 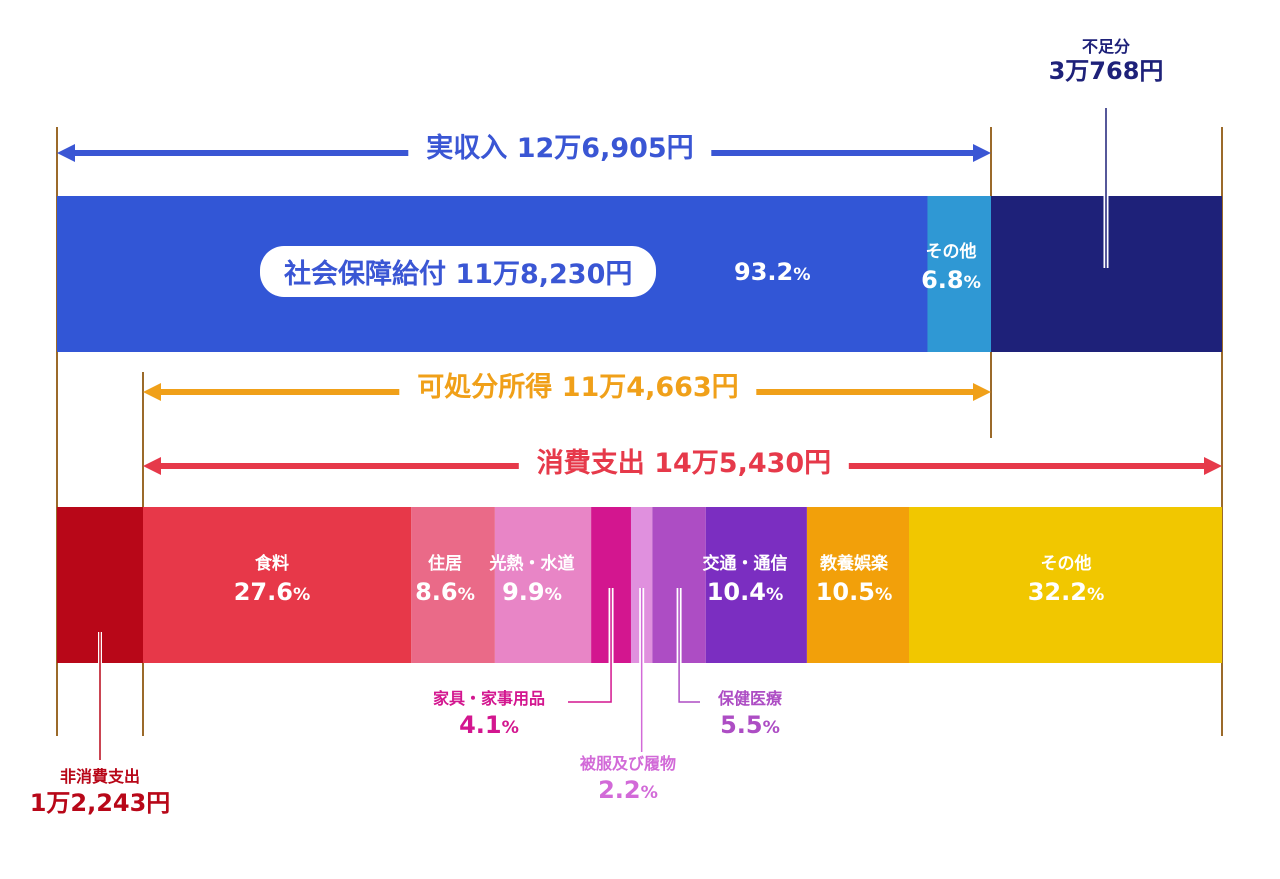 What do you see at coordinates (982, 392) in the screenshot?
I see `disposable-arrow-head-right` at bounding box center [982, 392].